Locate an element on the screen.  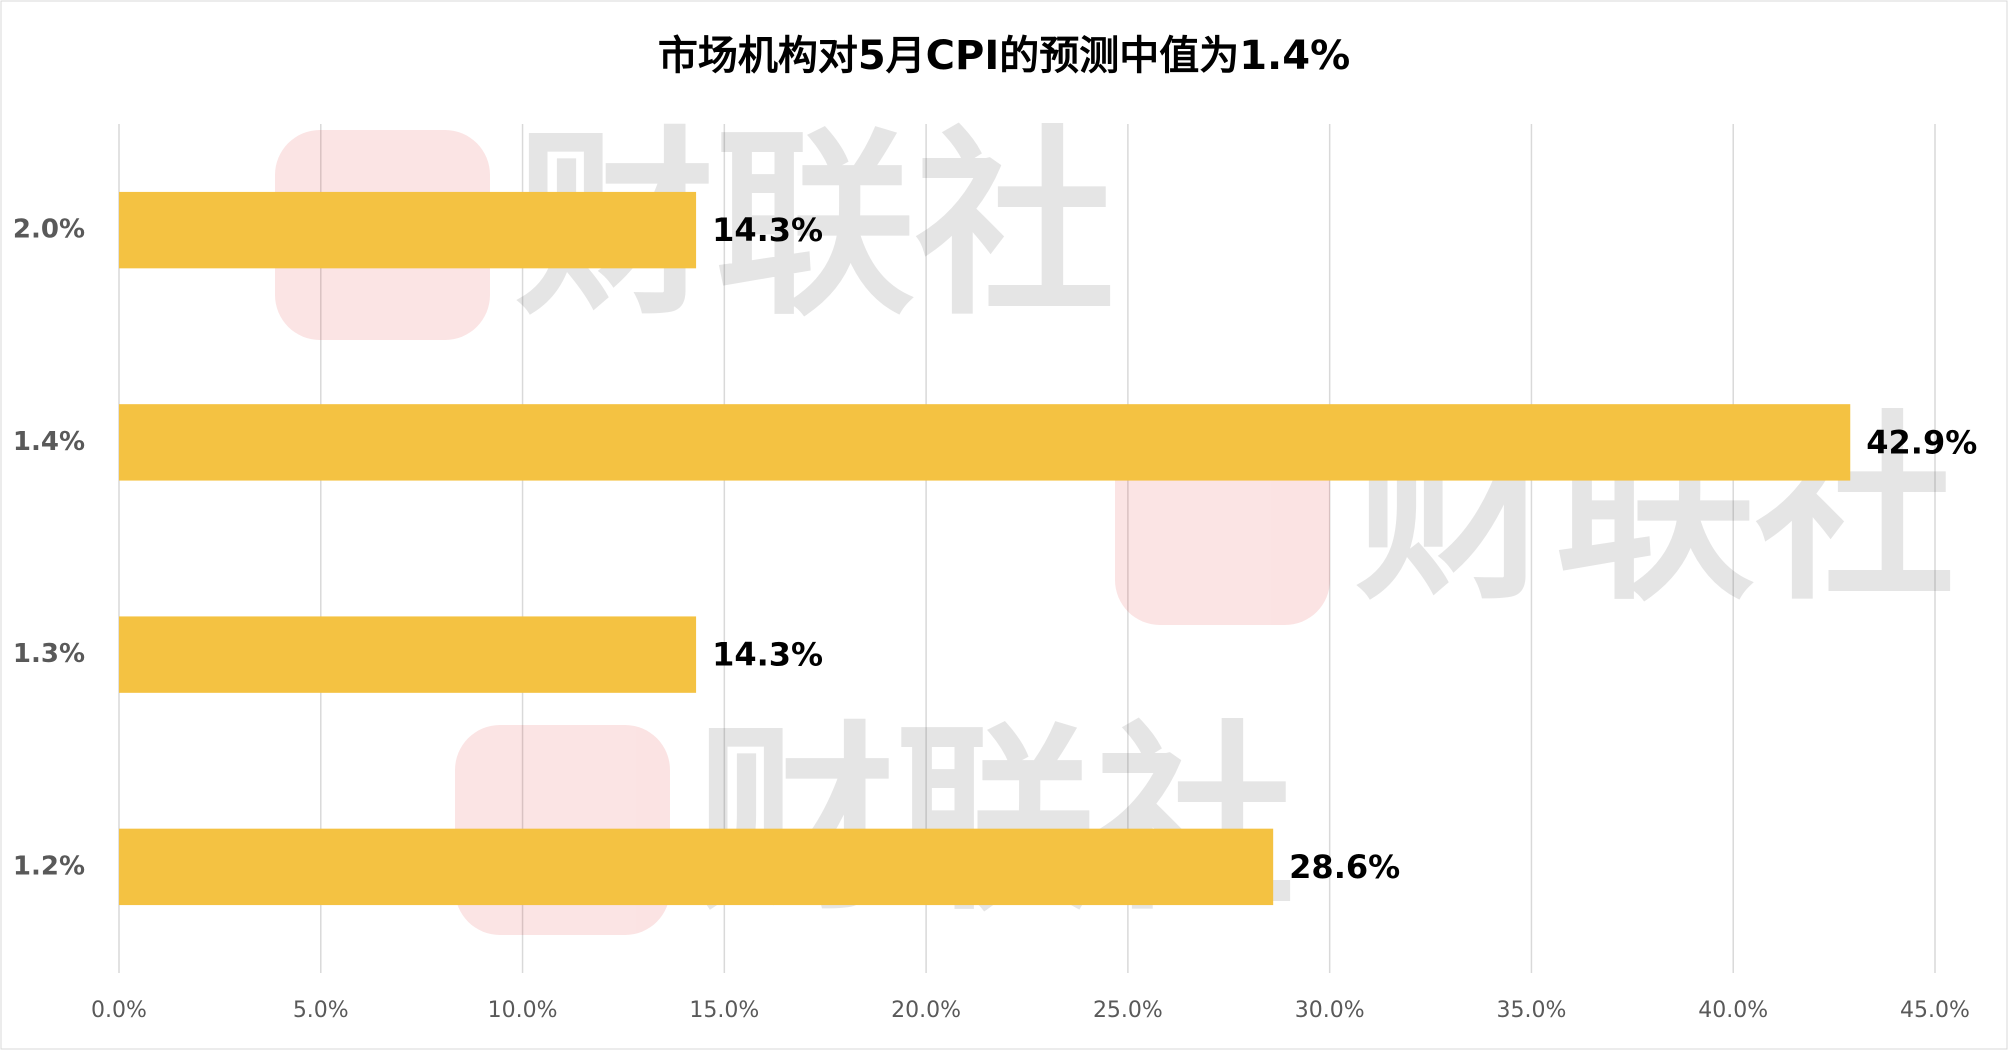
y-tick-label: 1.3% is located at coordinates (49, 654).